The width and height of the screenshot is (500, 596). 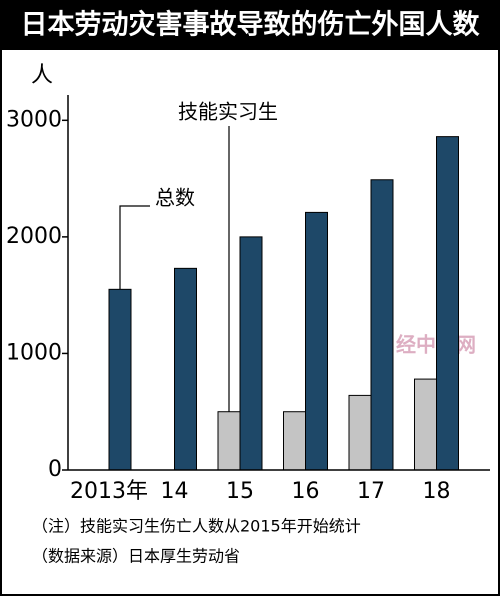 I want to click on y-axis-label: 人, so click(x=42, y=75).